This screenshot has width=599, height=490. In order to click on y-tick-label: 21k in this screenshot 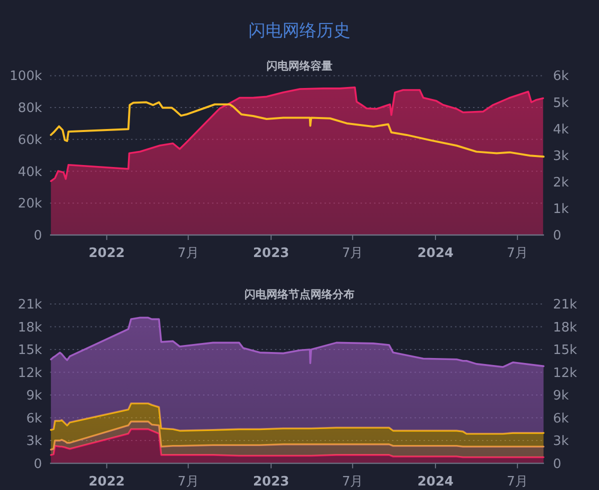, I will do `click(30, 305)`.